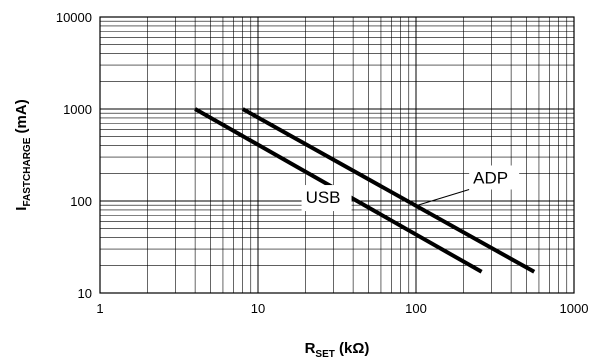  I want to click on y-tick-label: 10000, so click(74, 17).